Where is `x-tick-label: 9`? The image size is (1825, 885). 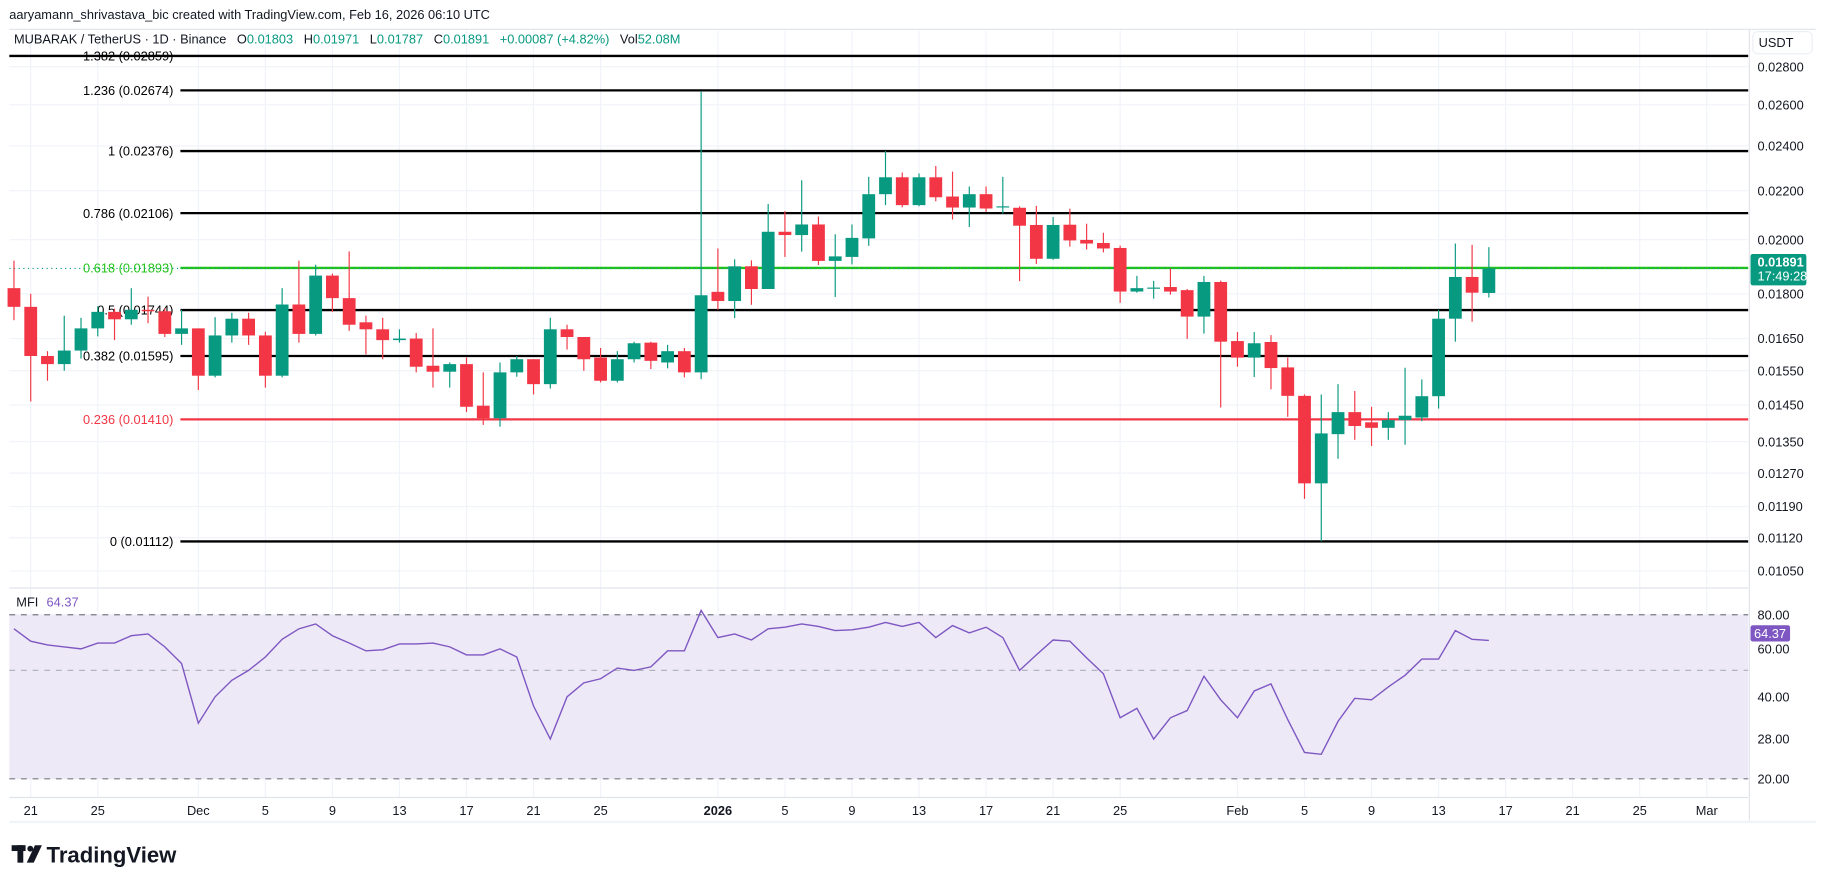
x-tick-label: 9 is located at coordinates (332, 810).